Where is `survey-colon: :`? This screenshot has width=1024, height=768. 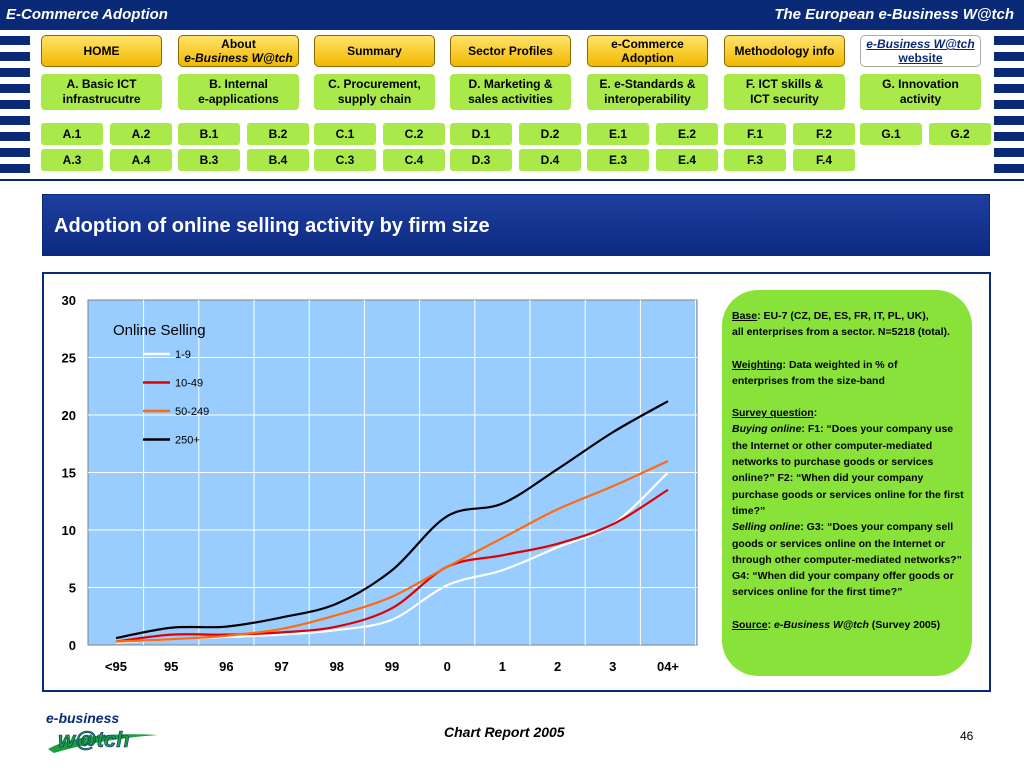
survey-colon: : is located at coordinates (815, 413).